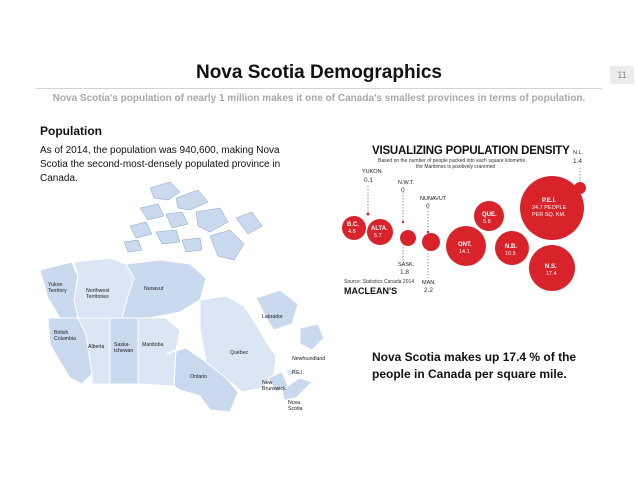 The height and width of the screenshot is (479, 638). What do you see at coordinates (353, 225) in the screenshot?
I see `label-bc: B.C.` at bounding box center [353, 225].